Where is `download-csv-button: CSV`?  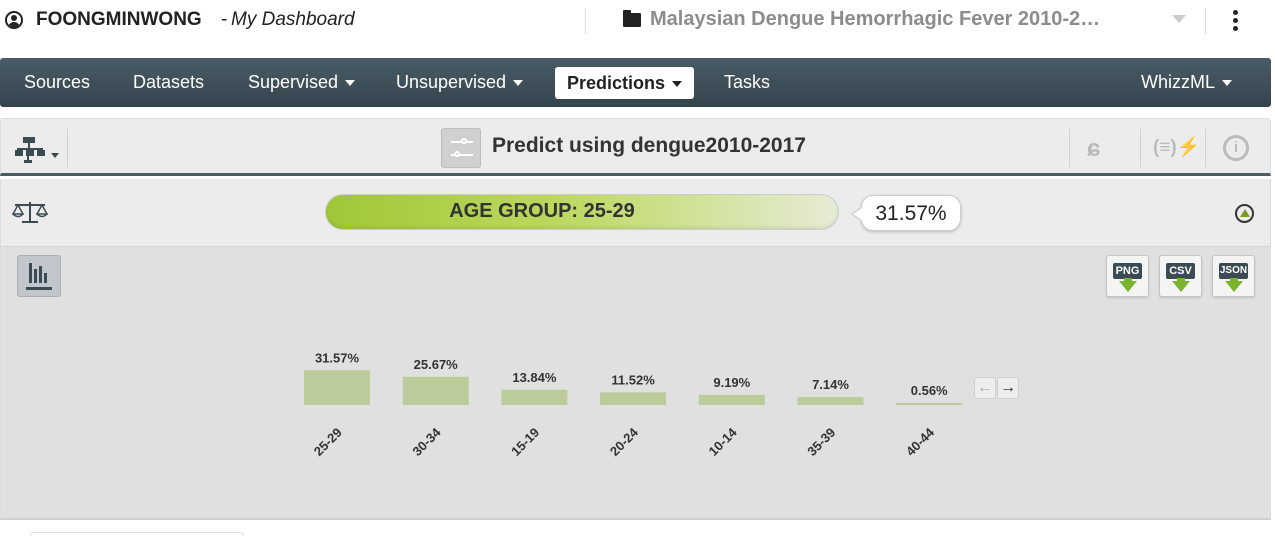 download-csv-button: CSV is located at coordinates (1180, 276).